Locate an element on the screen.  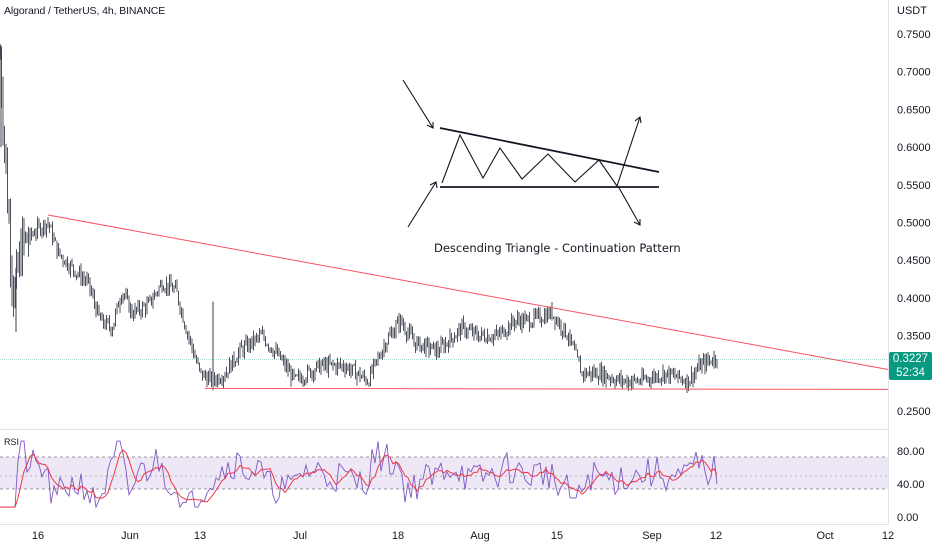
time-tick-label: Jun is located at coordinates (130, 536).